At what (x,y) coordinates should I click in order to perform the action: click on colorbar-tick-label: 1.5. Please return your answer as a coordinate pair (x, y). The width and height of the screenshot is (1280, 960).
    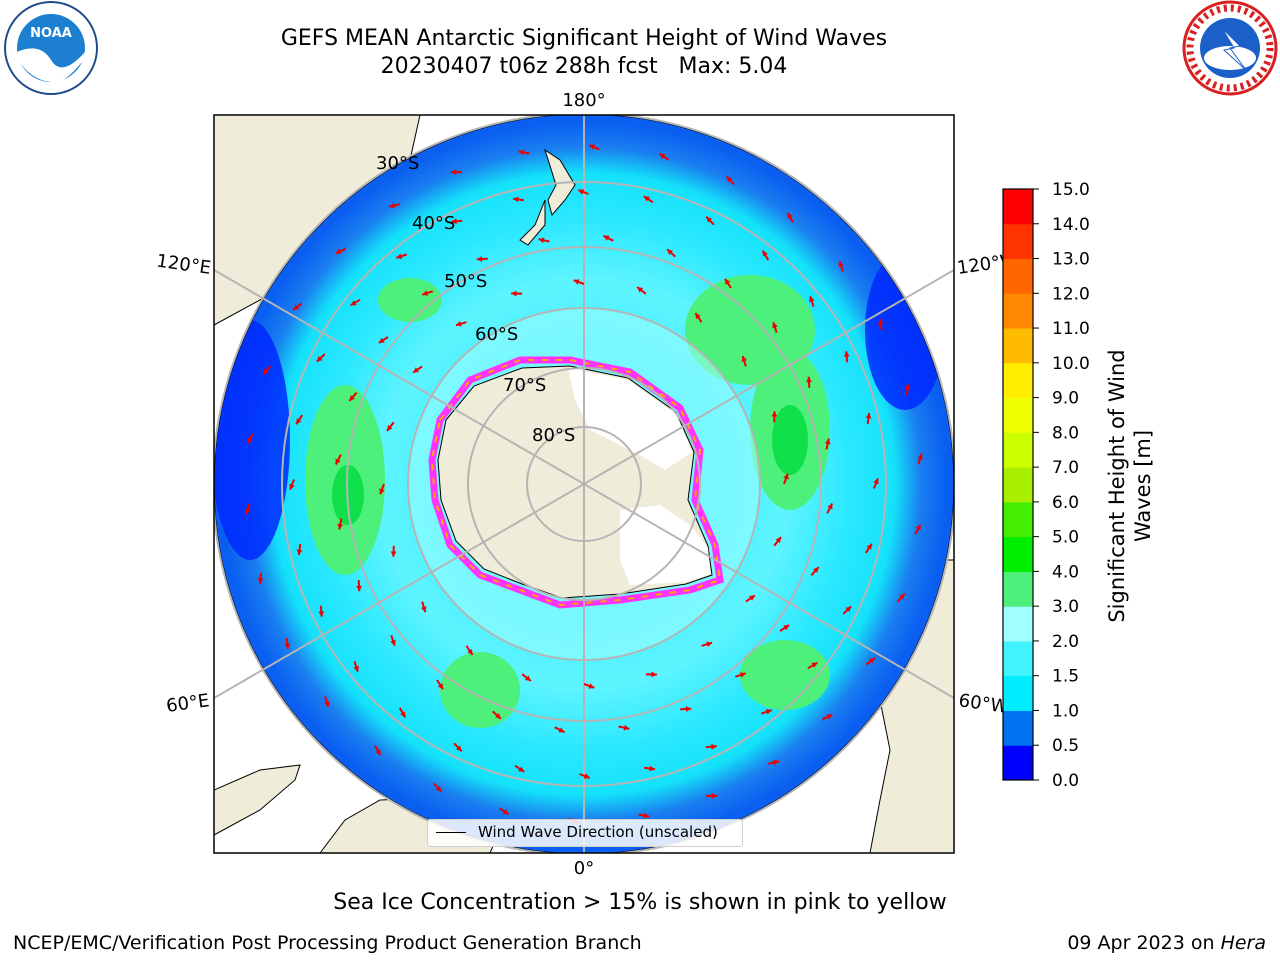
    Looking at the image, I should click on (1065, 677).